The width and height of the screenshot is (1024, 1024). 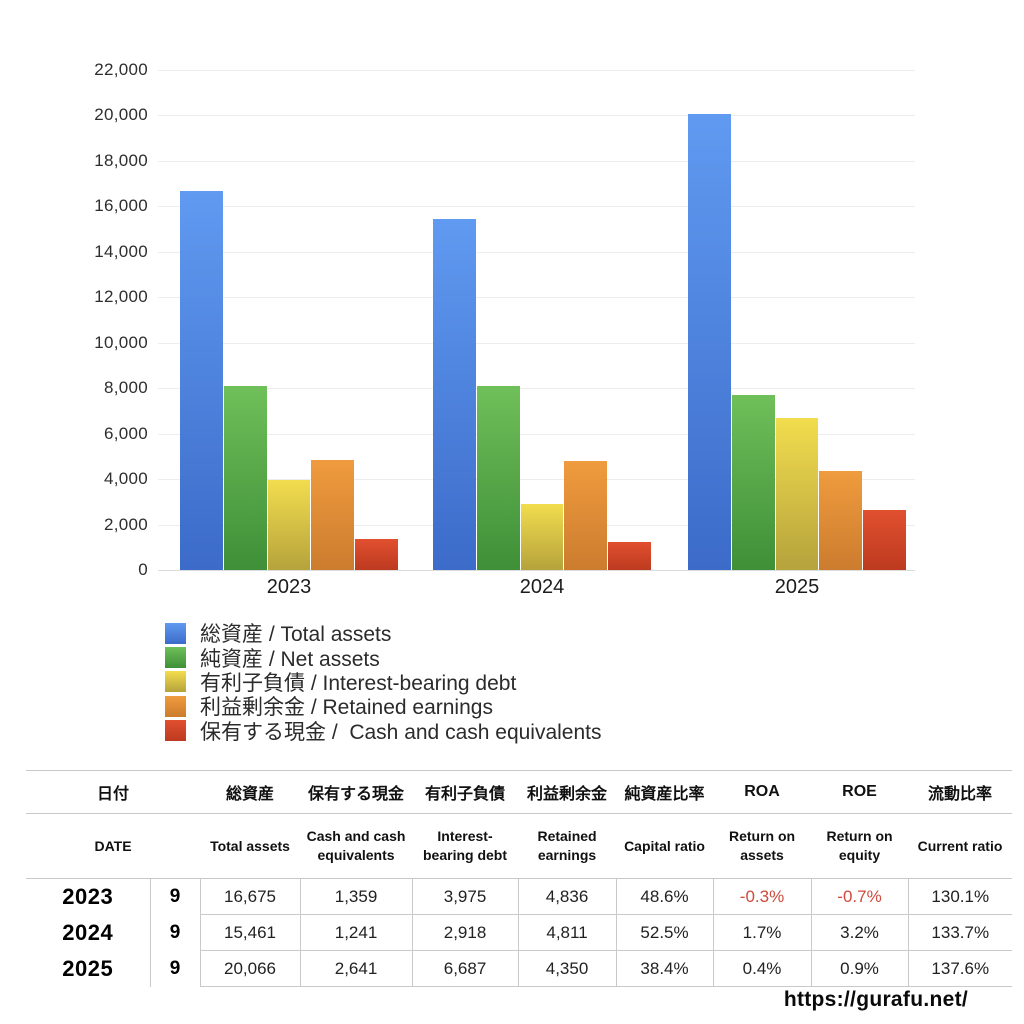 What do you see at coordinates (143, 569) in the screenshot?
I see `y-axis-tick-label: 0` at bounding box center [143, 569].